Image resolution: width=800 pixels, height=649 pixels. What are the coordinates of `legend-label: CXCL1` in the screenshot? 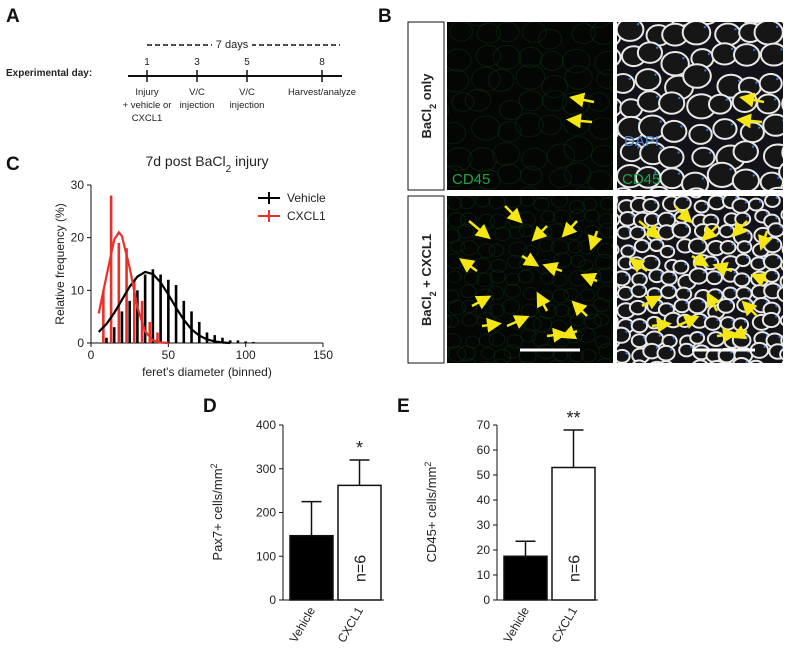 It's located at (306, 216).